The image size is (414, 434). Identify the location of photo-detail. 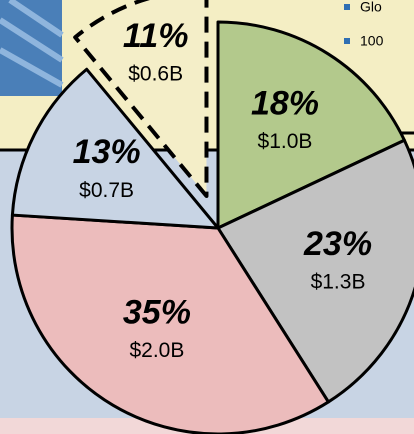
(32, 44).